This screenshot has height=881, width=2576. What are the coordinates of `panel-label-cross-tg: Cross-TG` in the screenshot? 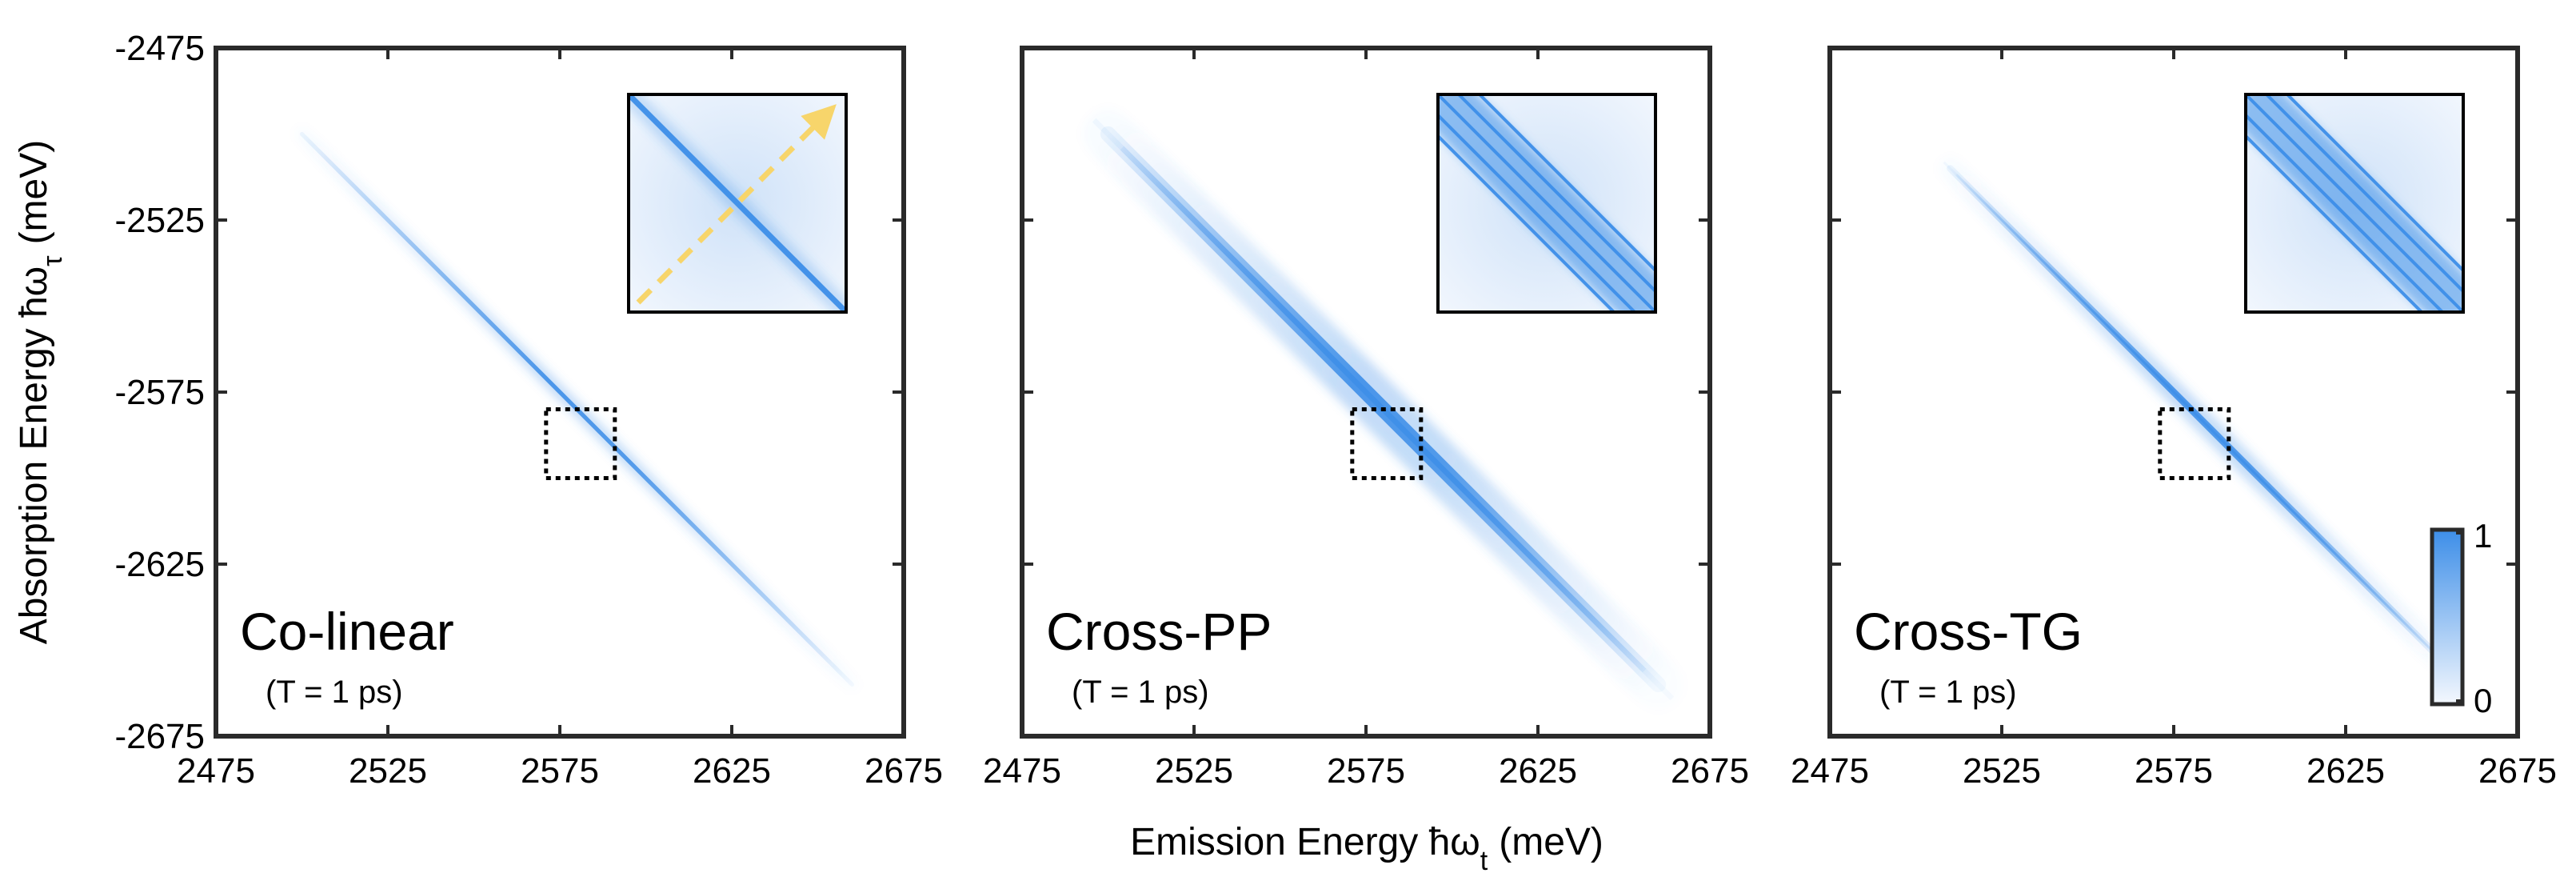 It's located at (1969, 632).